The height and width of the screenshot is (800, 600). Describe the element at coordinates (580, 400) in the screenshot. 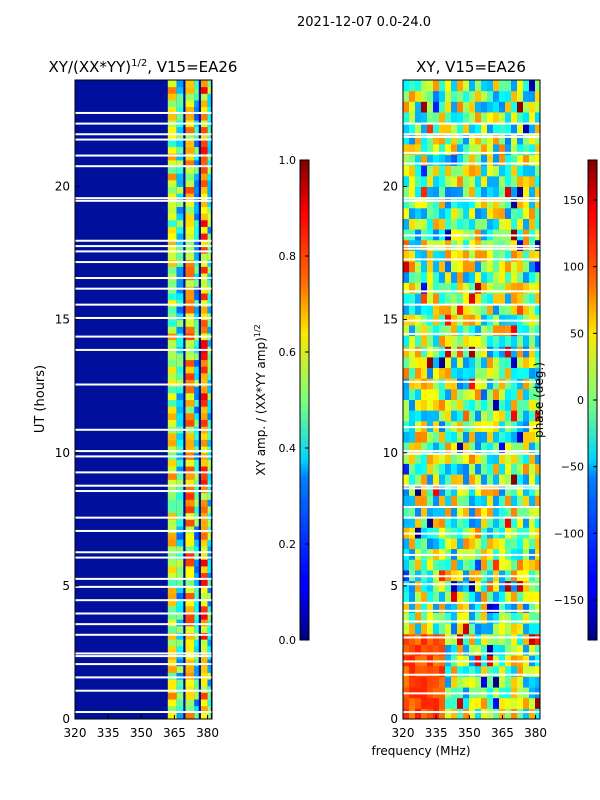

I see `phase-colorbar-tick-label: 0` at that location.